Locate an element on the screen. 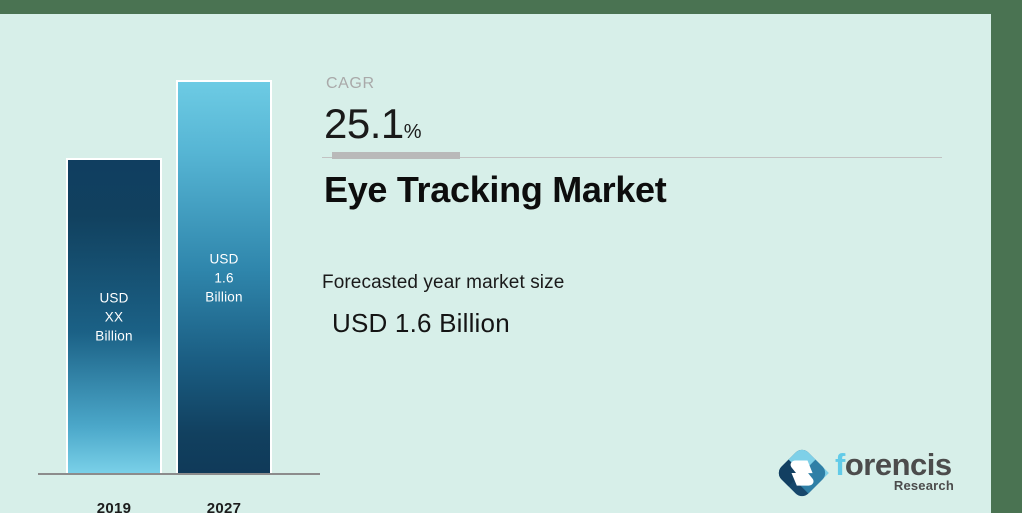  right-green-band is located at coordinates (1006, 256).